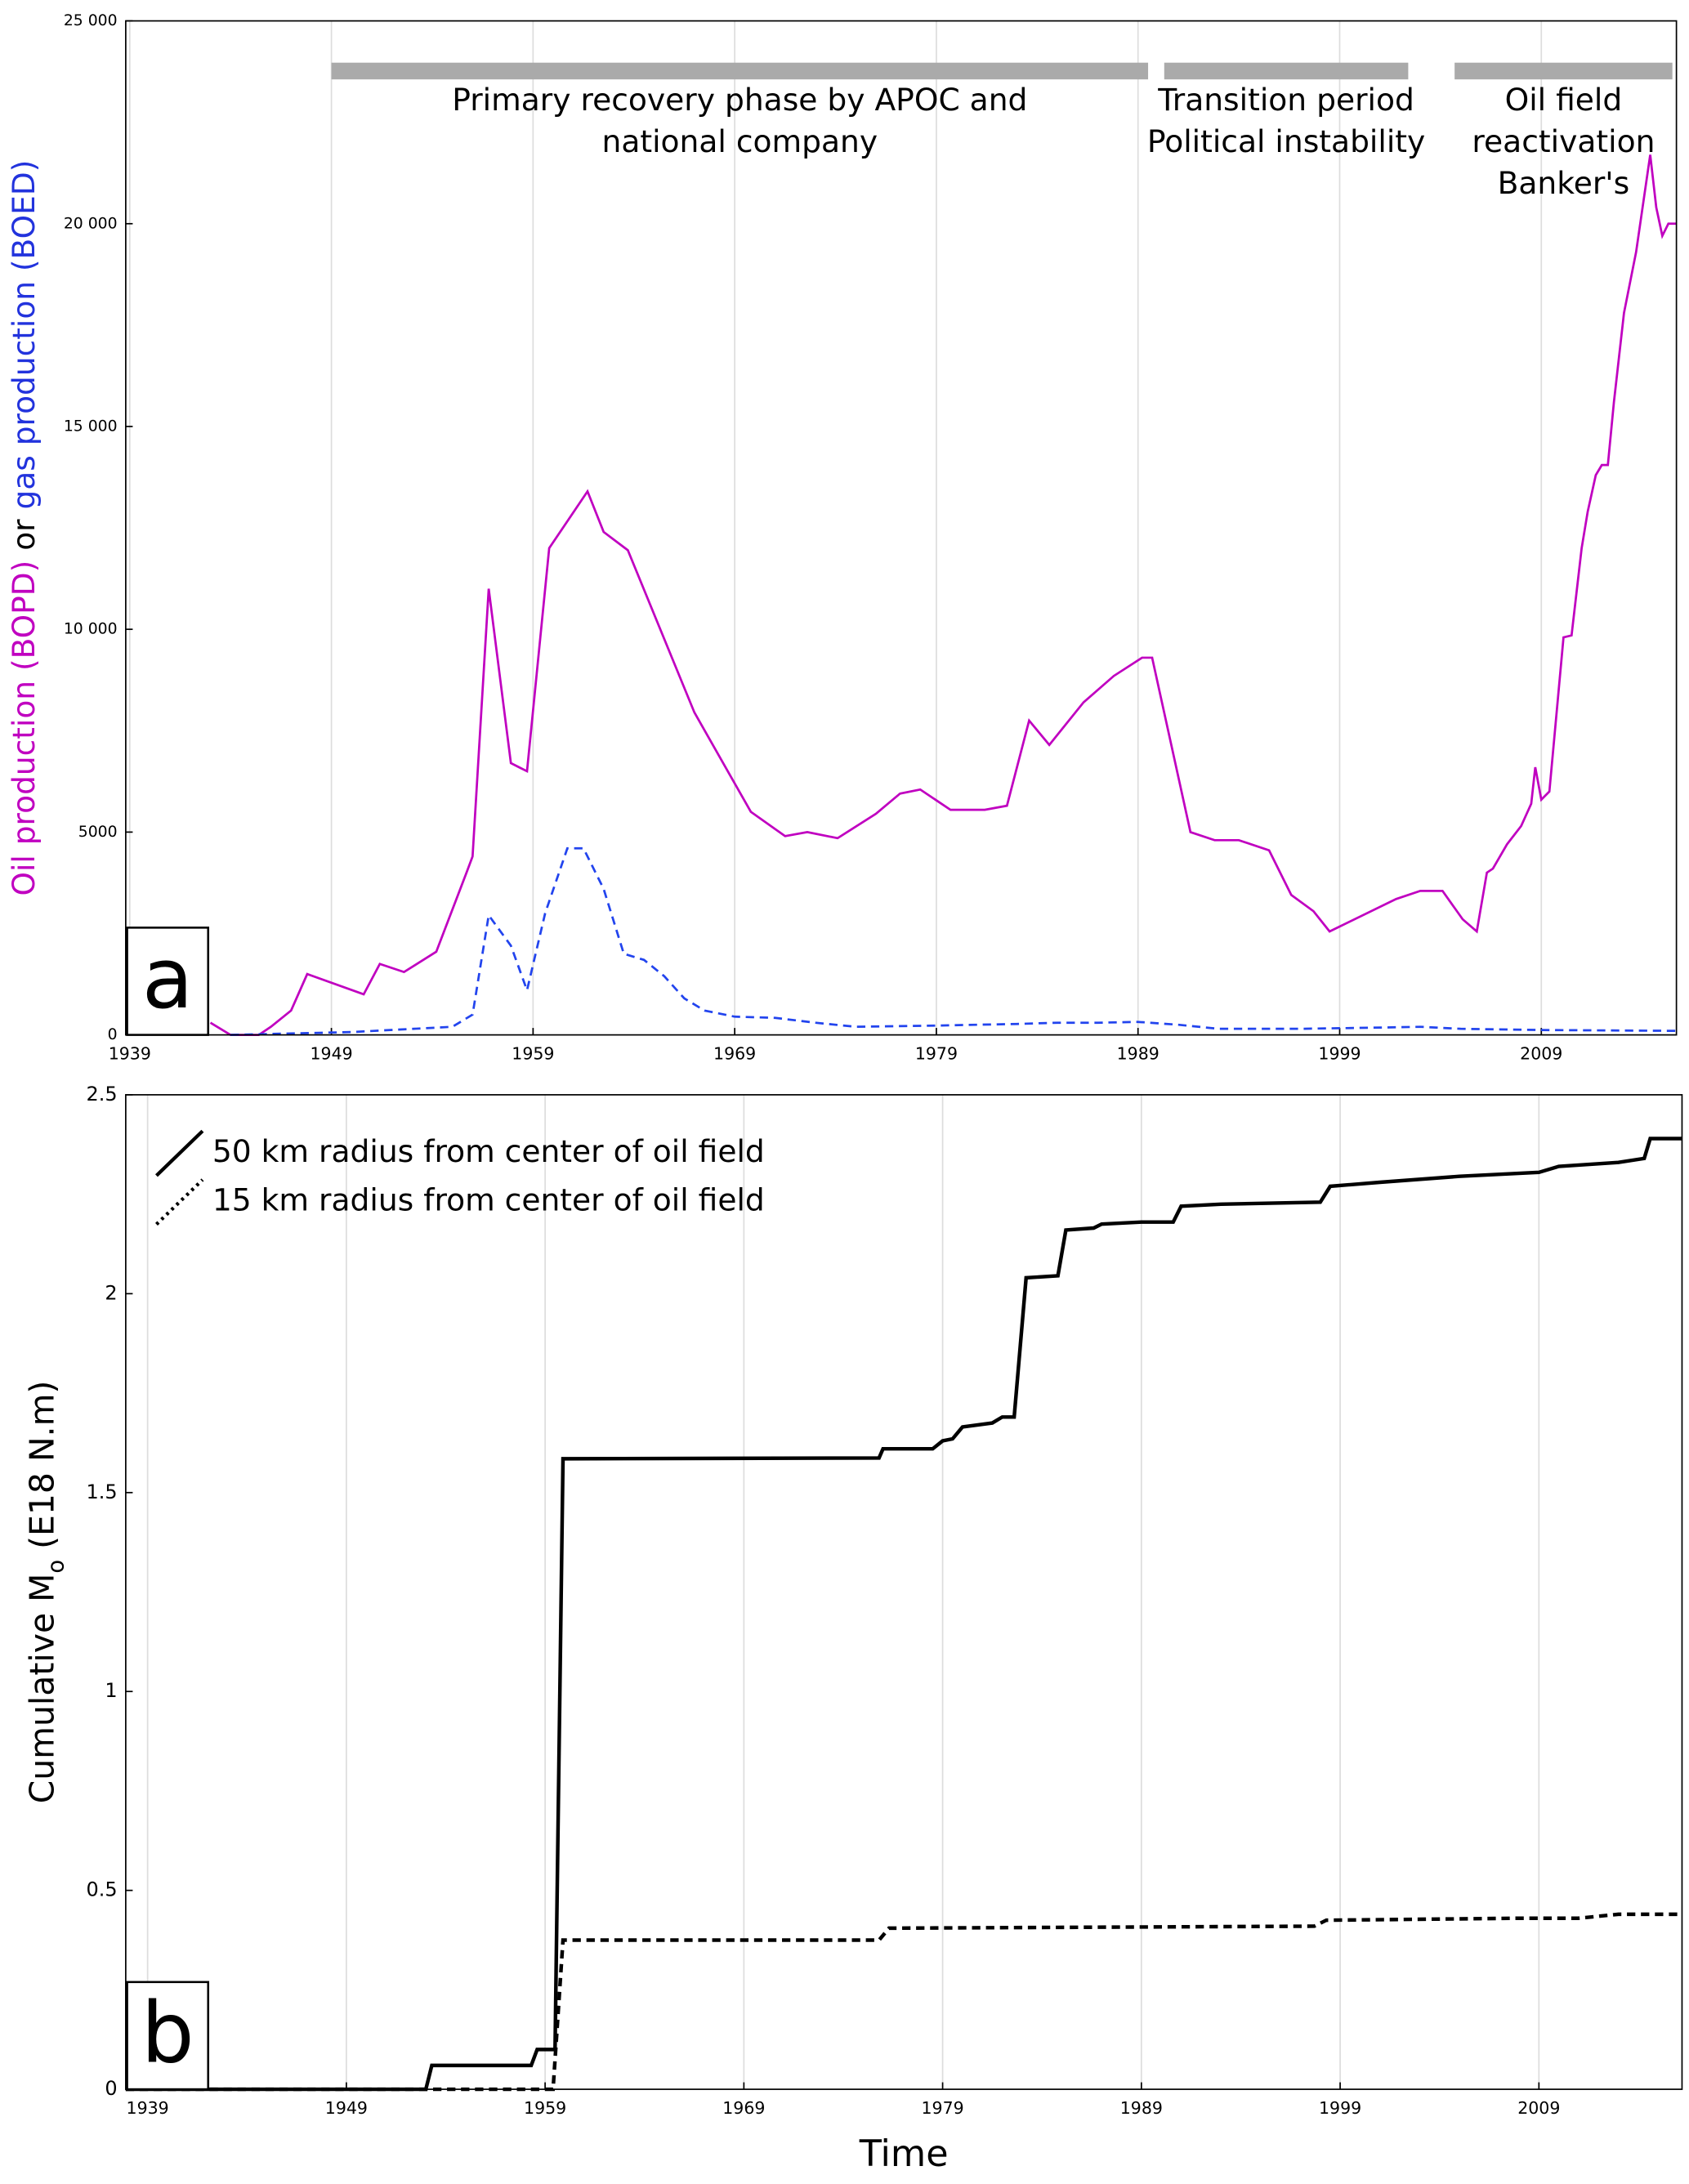 This screenshot has height=2184, width=1689. What do you see at coordinates (56, 1567) in the screenshot?
I see `y-axis-label-part: o` at bounding box center [56, 1567].